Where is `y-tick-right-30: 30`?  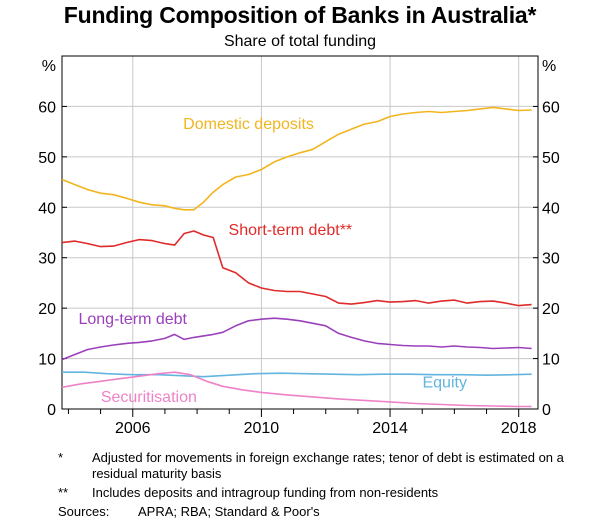
y-tick-right-30: 30 is located at coordinates (551, 259).